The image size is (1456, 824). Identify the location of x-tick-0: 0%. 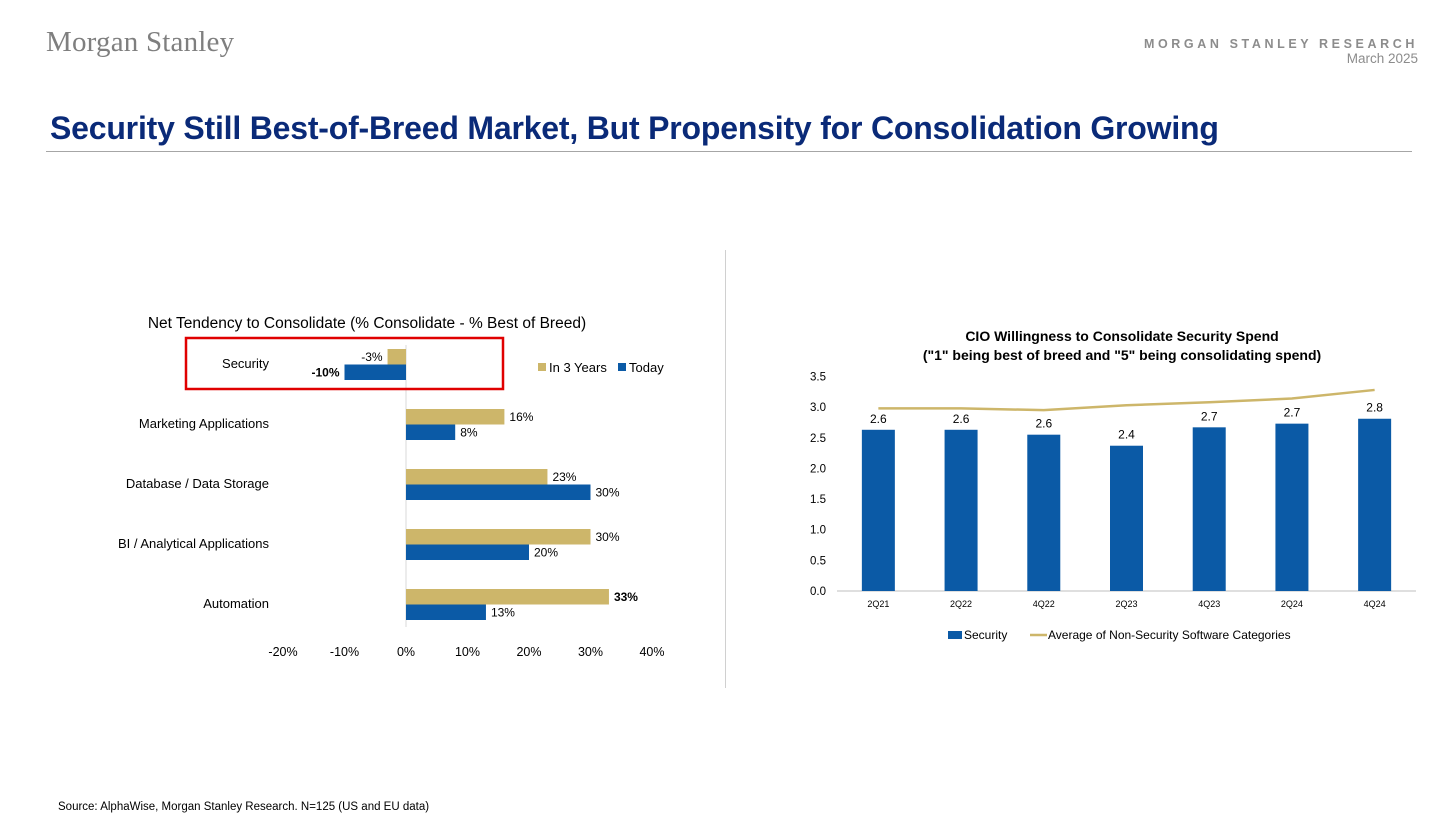
(406, 652).